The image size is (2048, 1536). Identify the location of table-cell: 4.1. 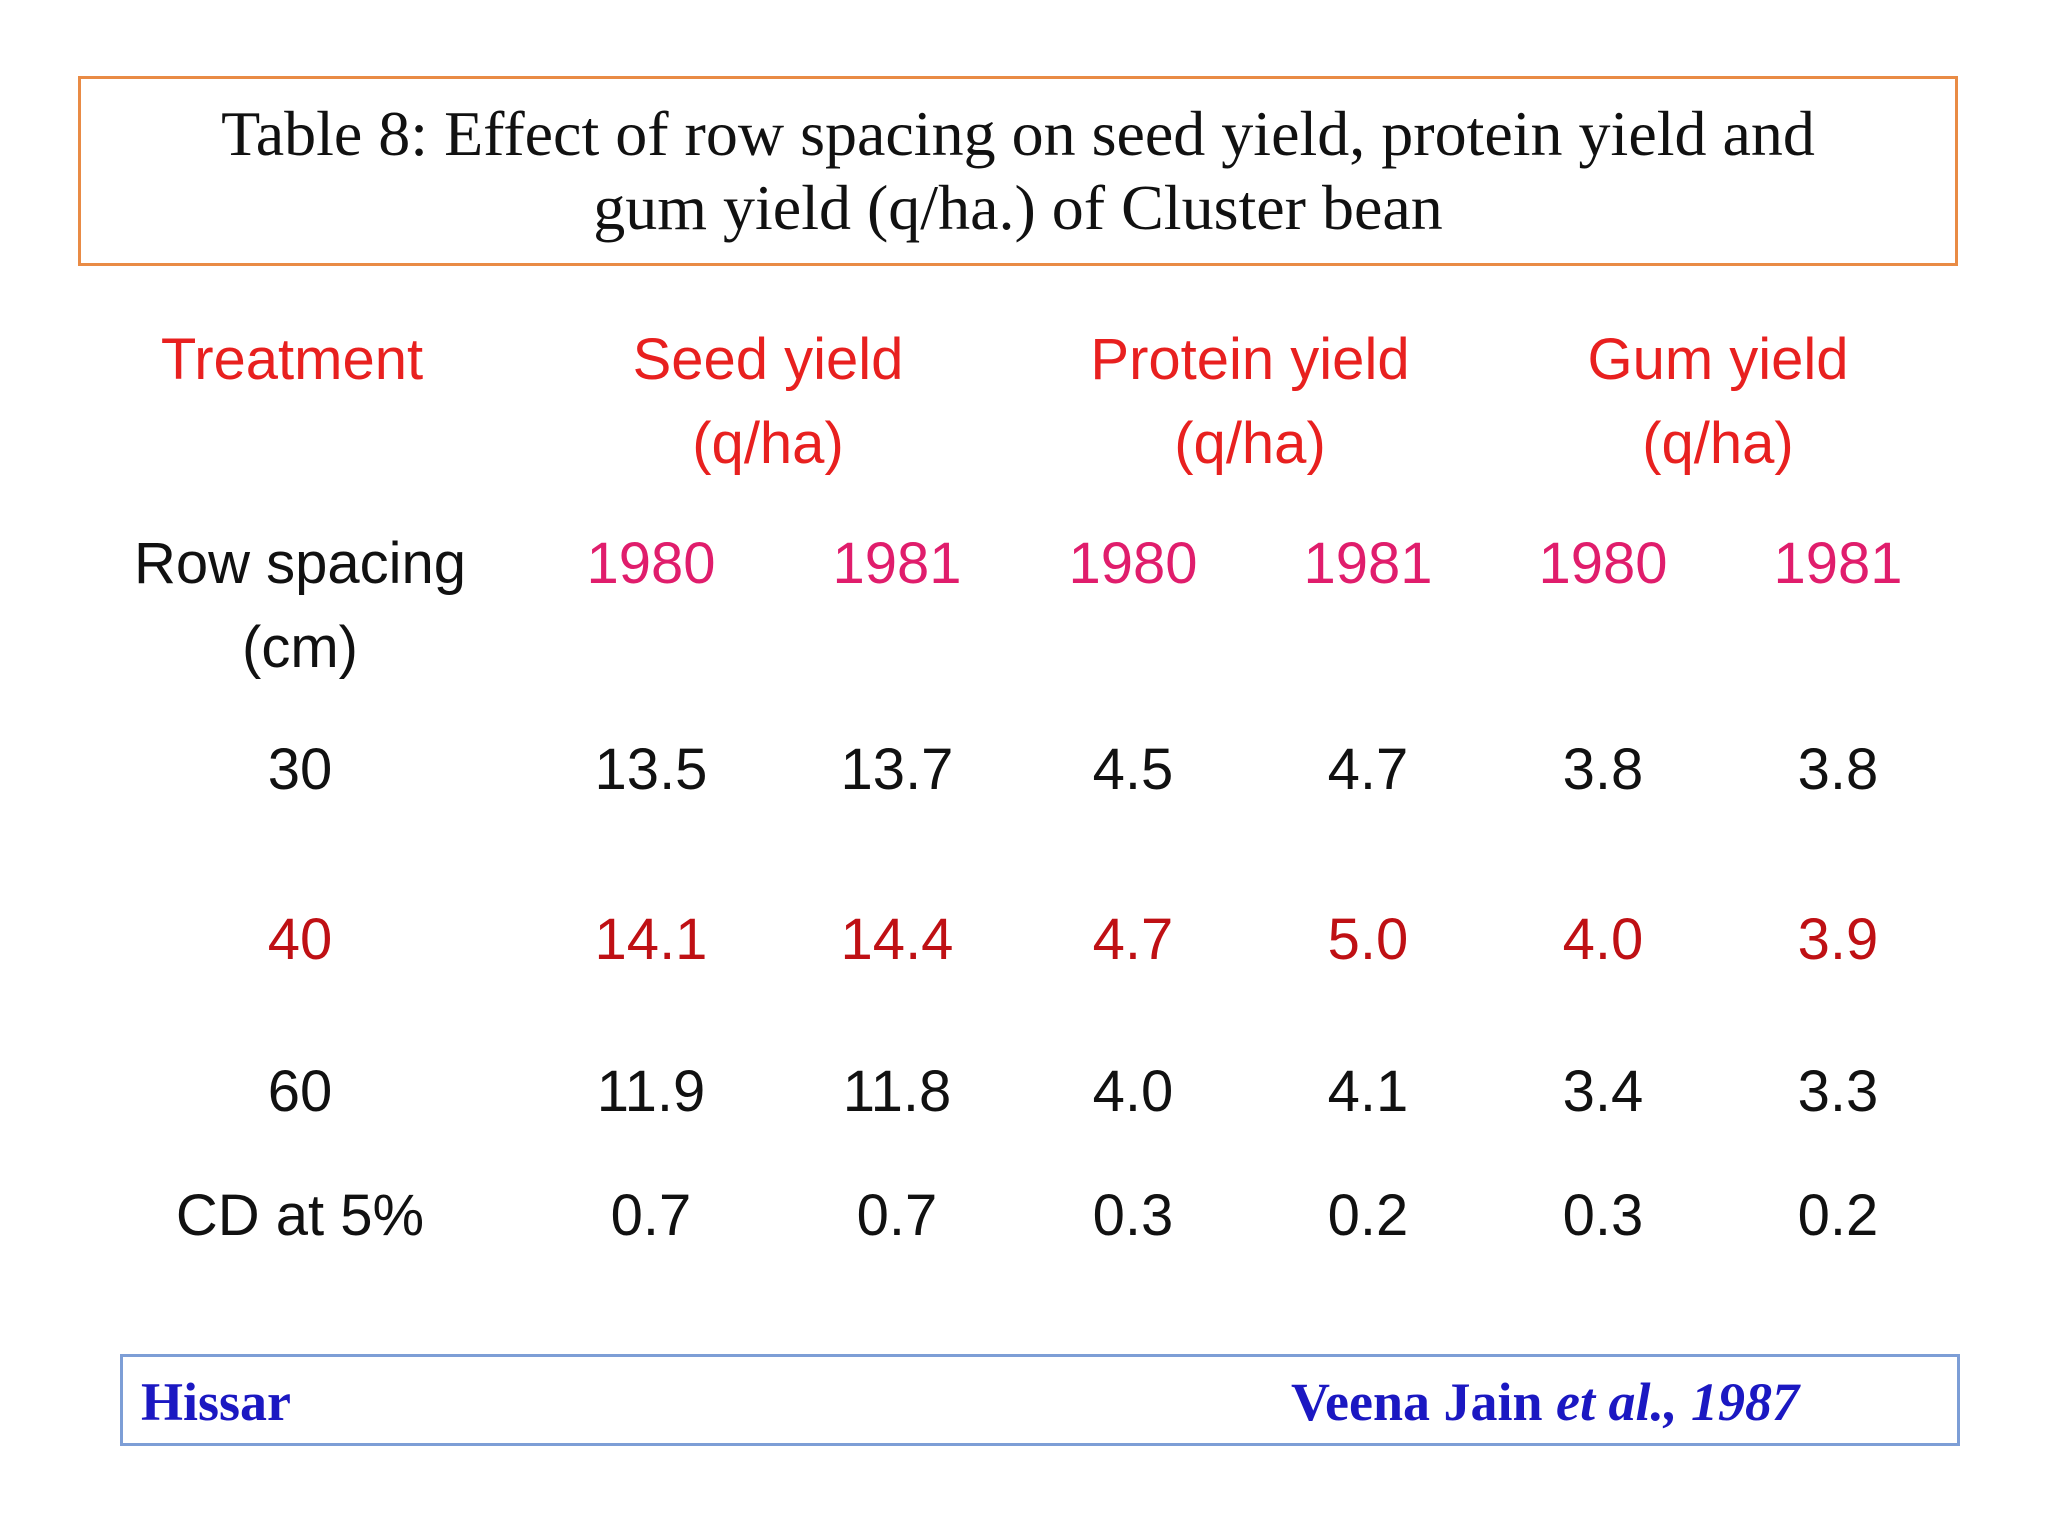
(1368, 1091).